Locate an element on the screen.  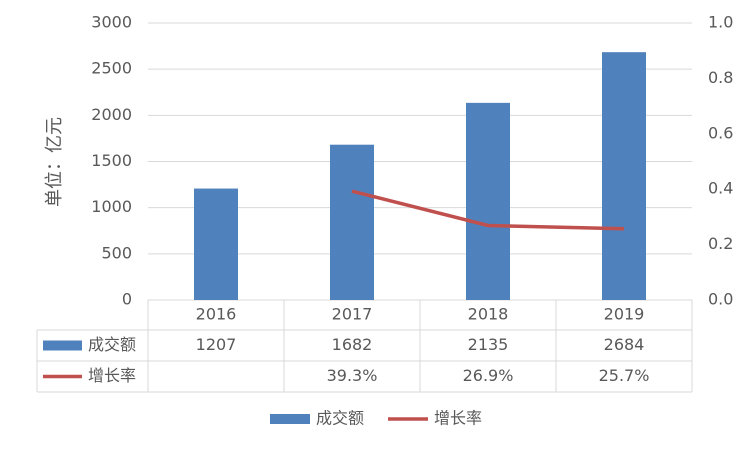
y2-tick-label: 1.0 is located at coordinates (720, 22).